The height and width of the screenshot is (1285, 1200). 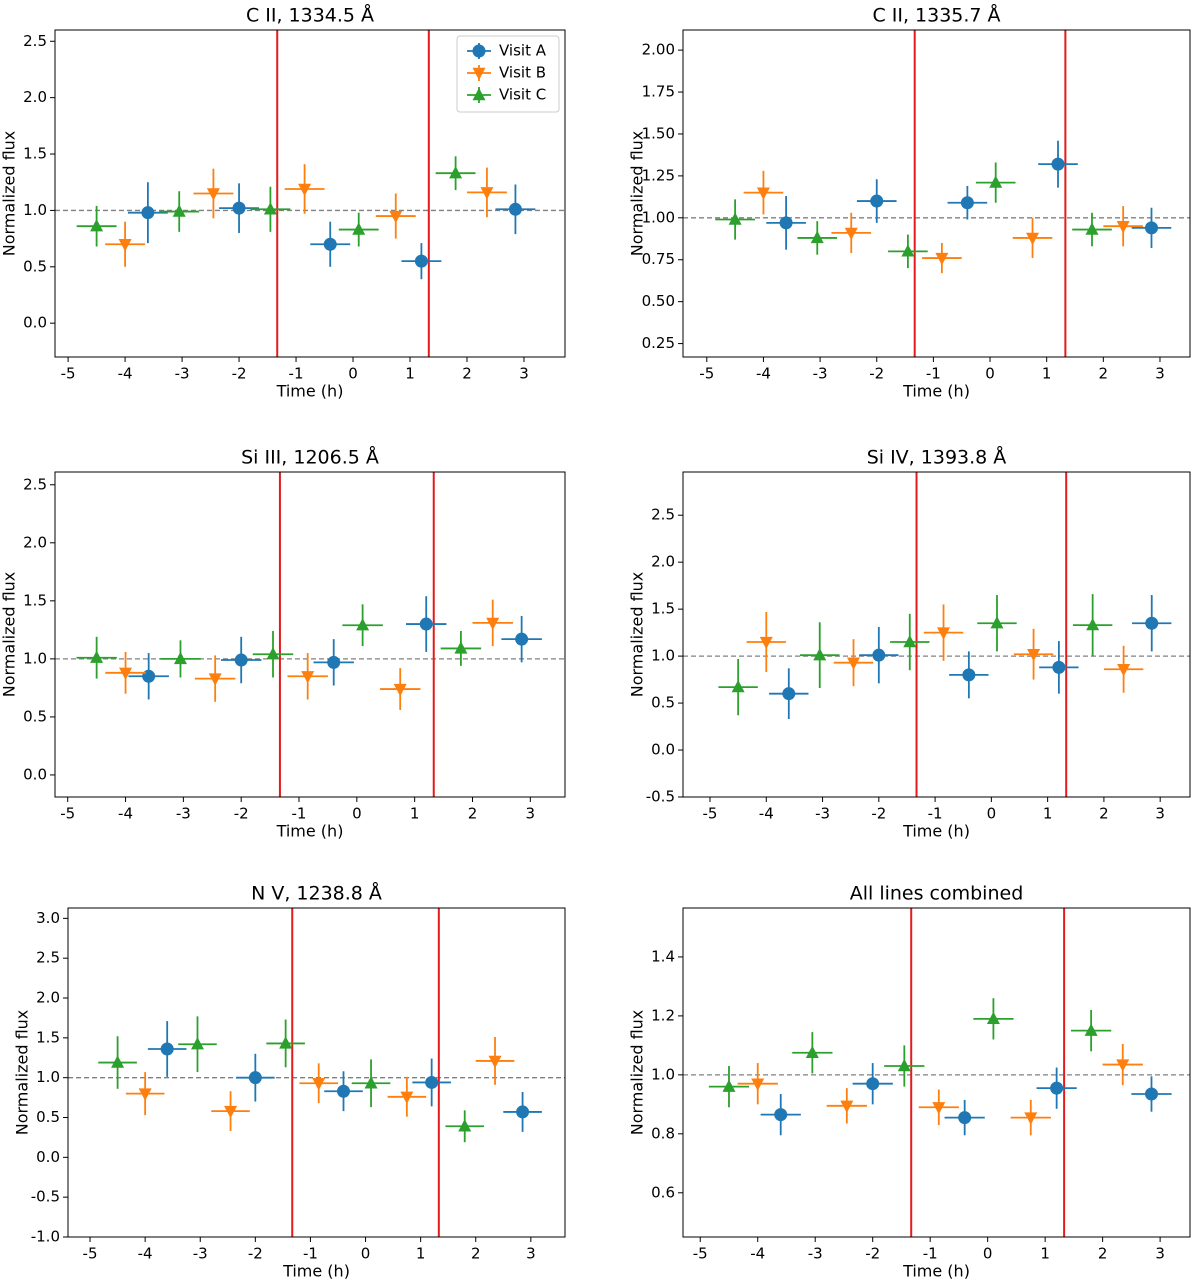 What do you see at coordinates (523, 51) in the screenshot?
I see `legend-label: Visit A` at bounding box center [523, 51].